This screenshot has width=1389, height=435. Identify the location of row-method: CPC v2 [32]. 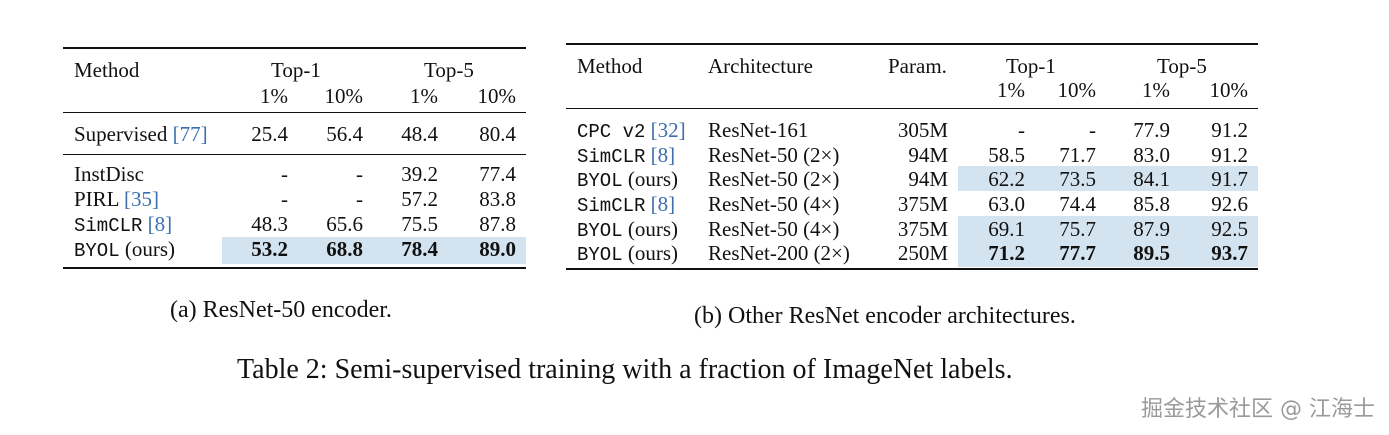
(631, 131).